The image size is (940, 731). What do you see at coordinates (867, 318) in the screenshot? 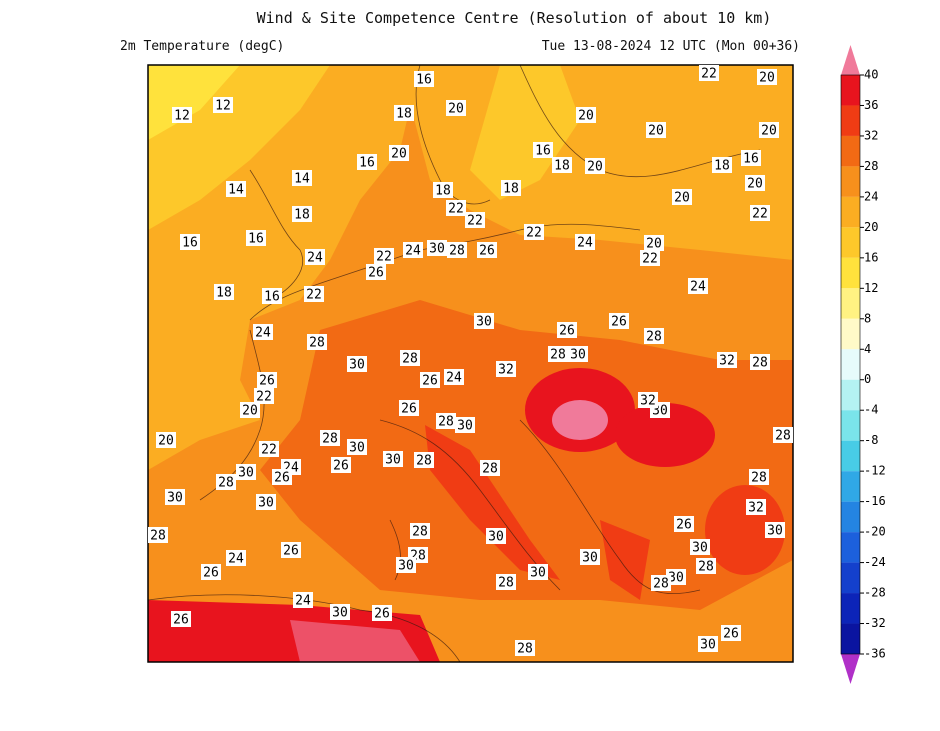
I see `colorbar-label: 8` at bounding box center [867, 318].